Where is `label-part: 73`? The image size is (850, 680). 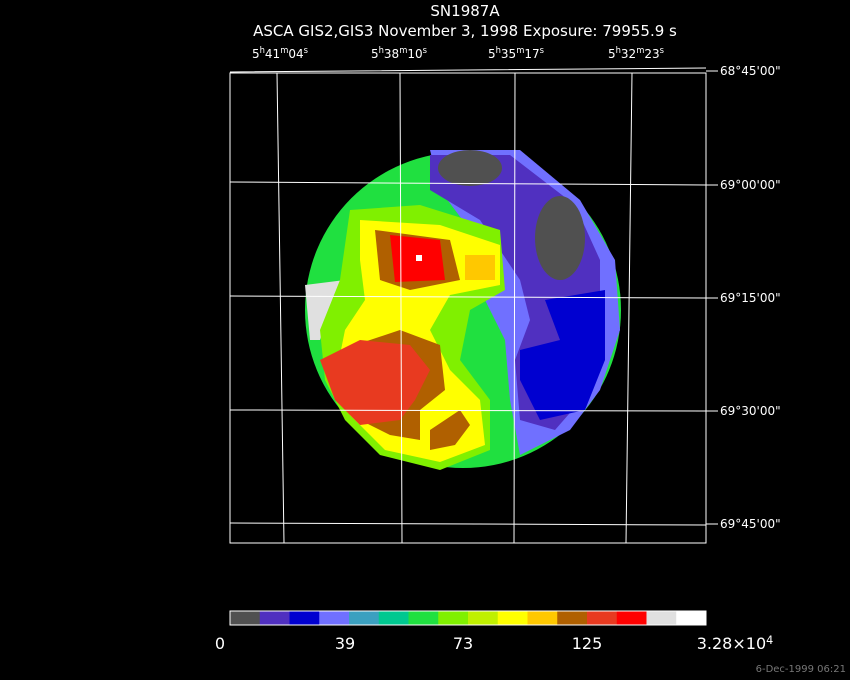 label-part: 73 is located at coordinates (463, 643).